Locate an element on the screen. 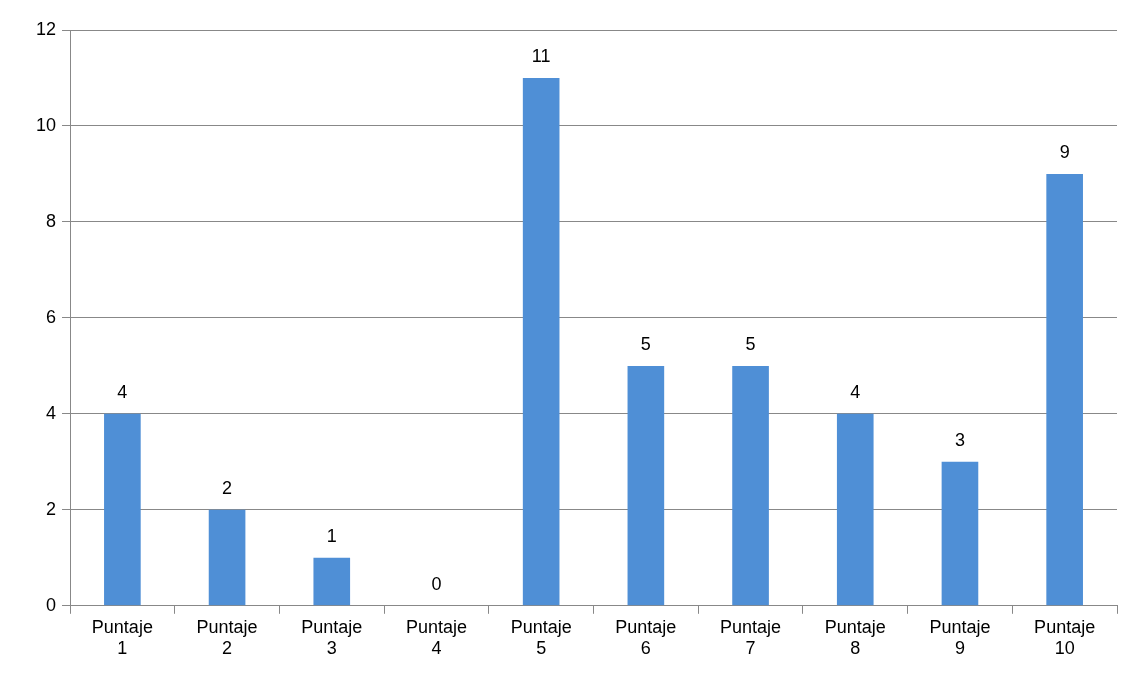 The width and height of the screenshot is (1147, 673). y-tick-label: 0 is located at coordinates (51, 604).